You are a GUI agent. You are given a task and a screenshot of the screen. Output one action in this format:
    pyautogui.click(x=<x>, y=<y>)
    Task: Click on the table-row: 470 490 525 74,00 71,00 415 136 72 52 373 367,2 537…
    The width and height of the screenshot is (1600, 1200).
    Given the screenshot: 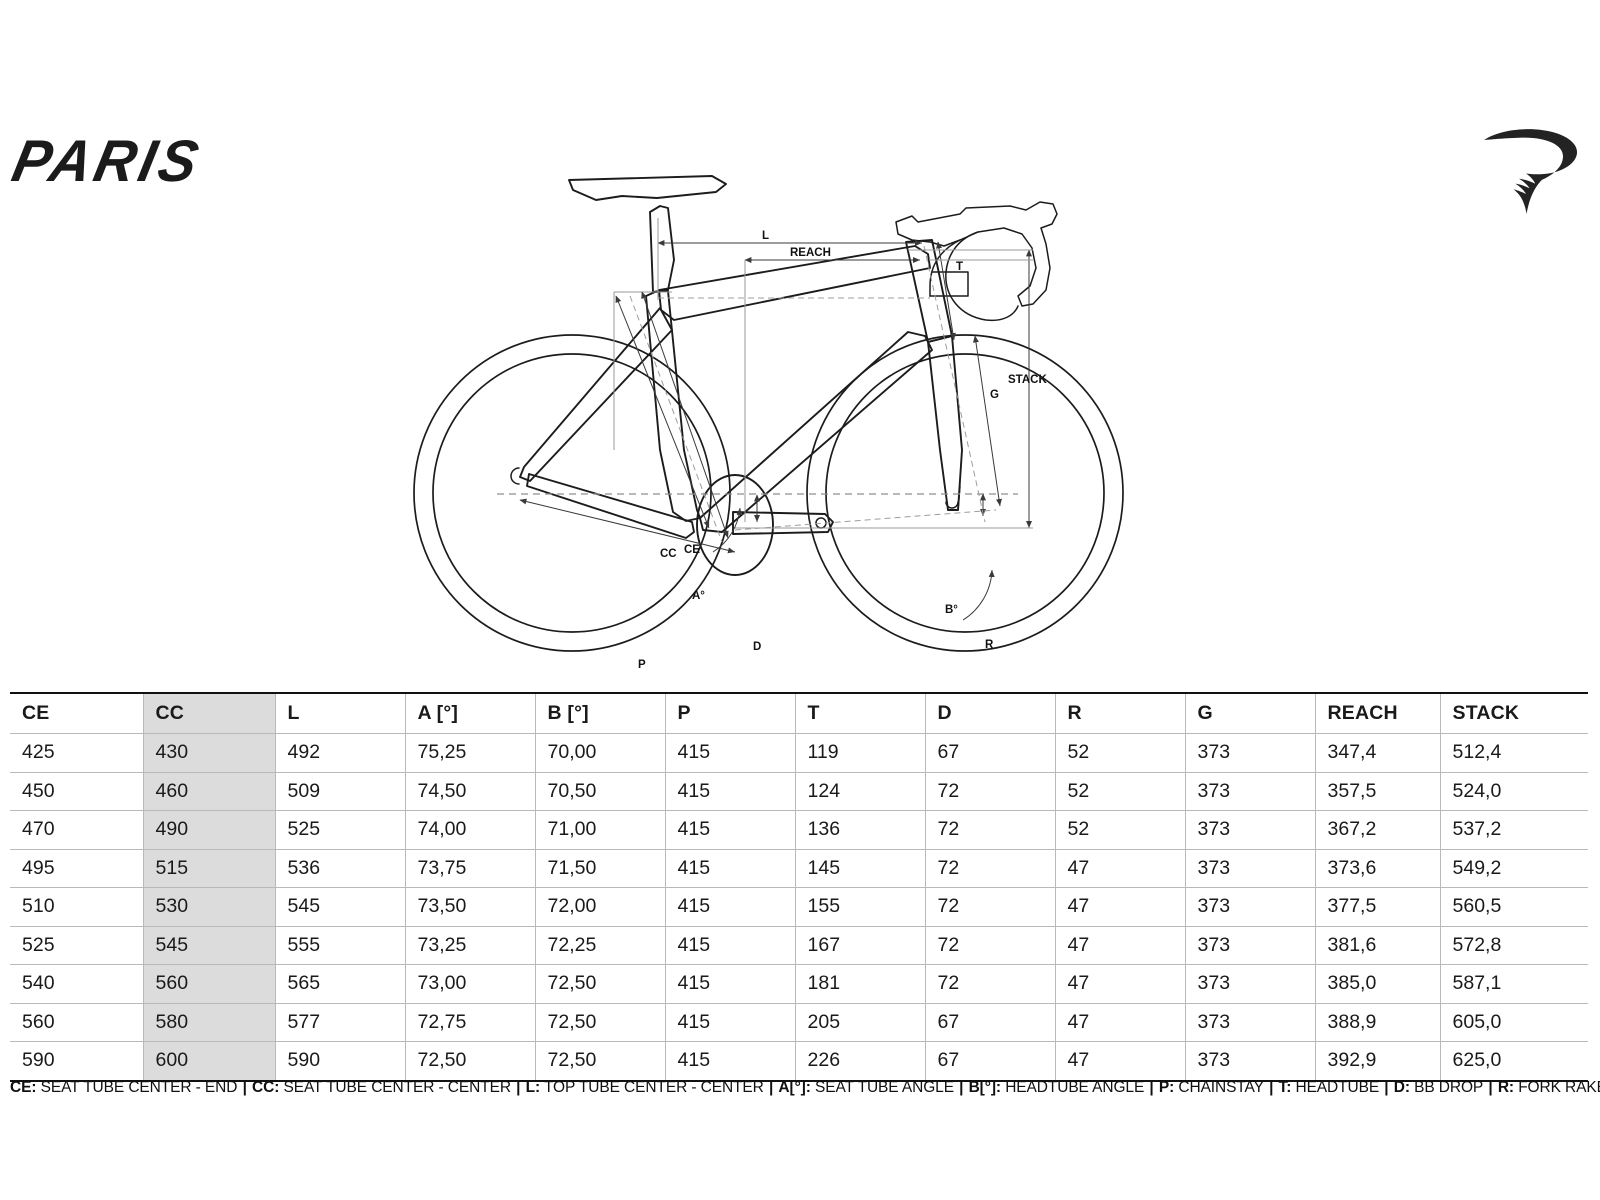 What is the action you would take?
    pyautogui.click(x=799, y=830)
    